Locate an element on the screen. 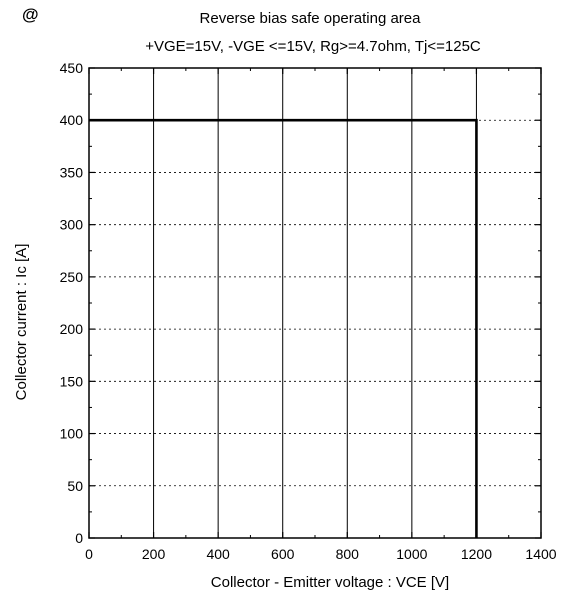  y-tick-label-0: 0 is located at coordinates (79, 538).